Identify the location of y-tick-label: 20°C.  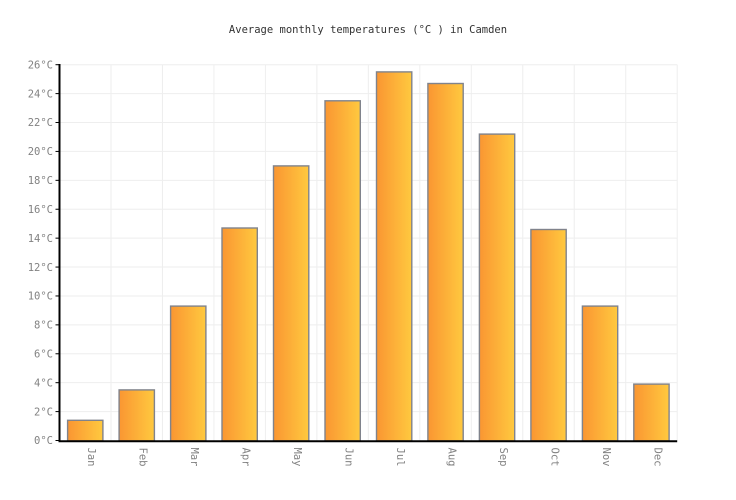
(40, 152).